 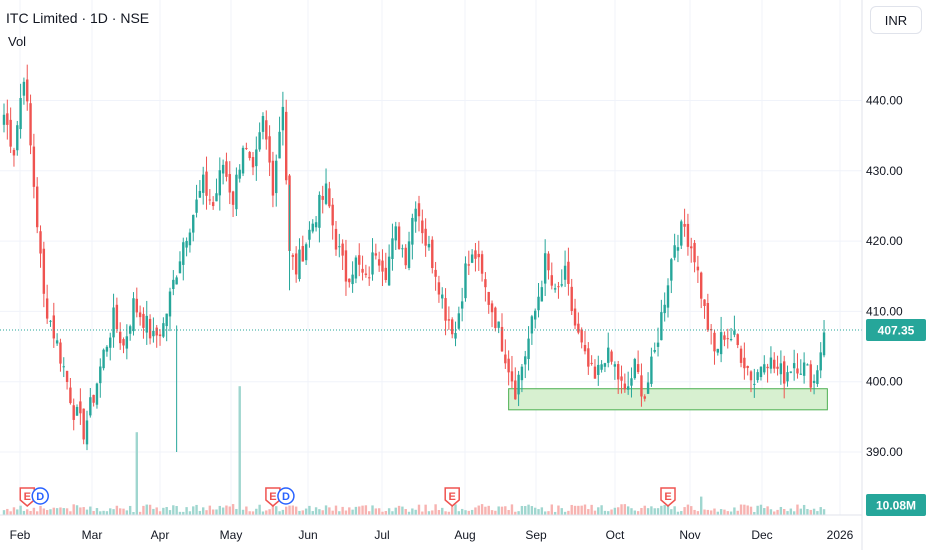 What do you see at coordinates (689, 535) in the screenshot?
I see `time-tick-label: Nov` at bounding box center [689, 535].